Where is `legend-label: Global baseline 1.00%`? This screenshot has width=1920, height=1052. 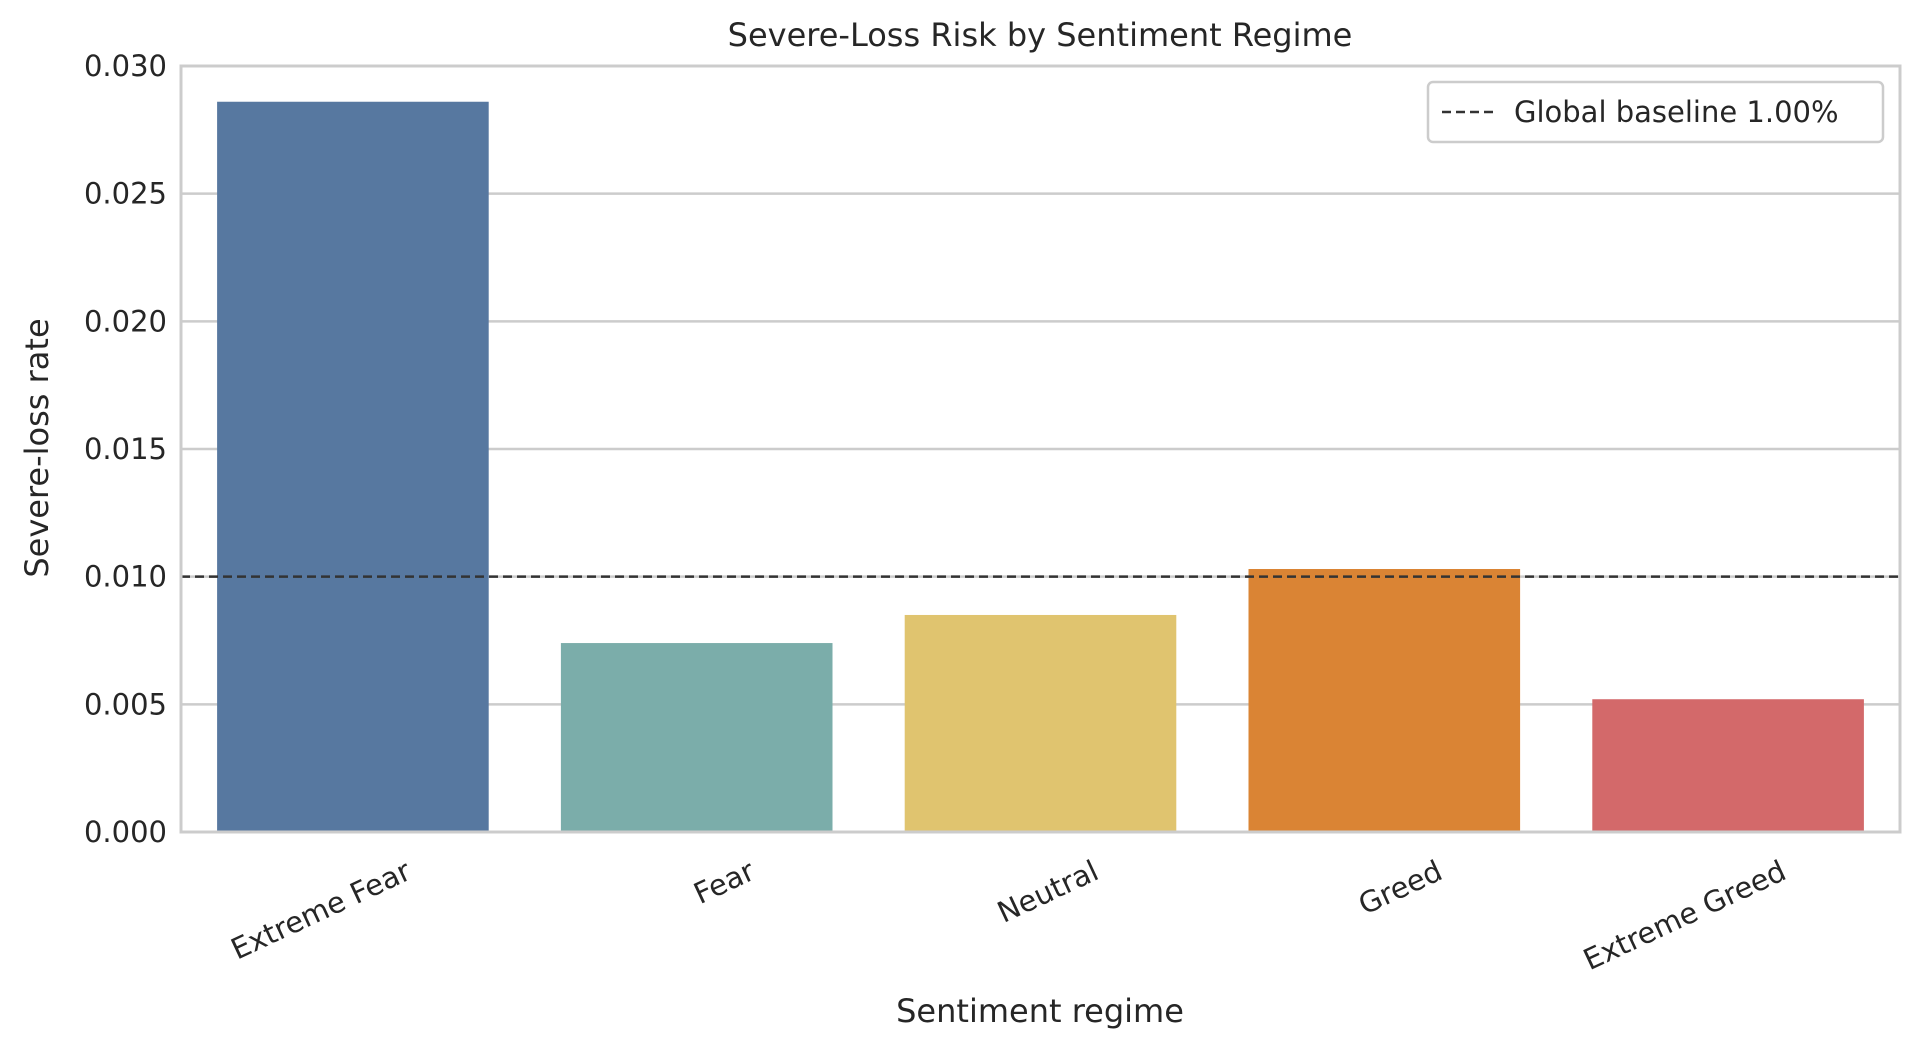 legend-label: Global baseline 1.00% is located at coordinates (1676, 112).